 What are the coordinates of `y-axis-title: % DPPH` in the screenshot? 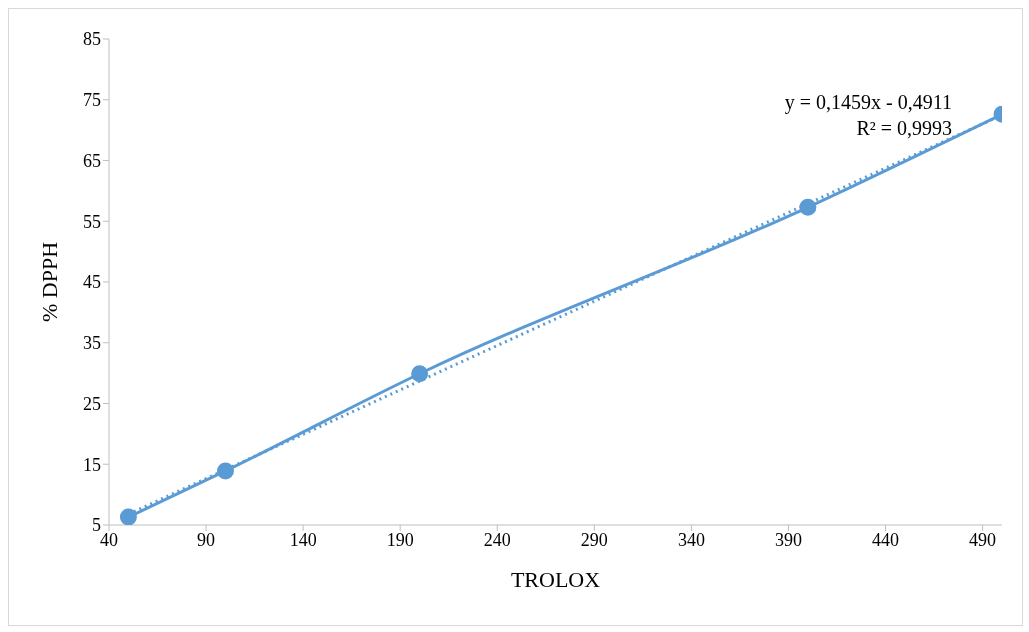 It's located at (49, 282).